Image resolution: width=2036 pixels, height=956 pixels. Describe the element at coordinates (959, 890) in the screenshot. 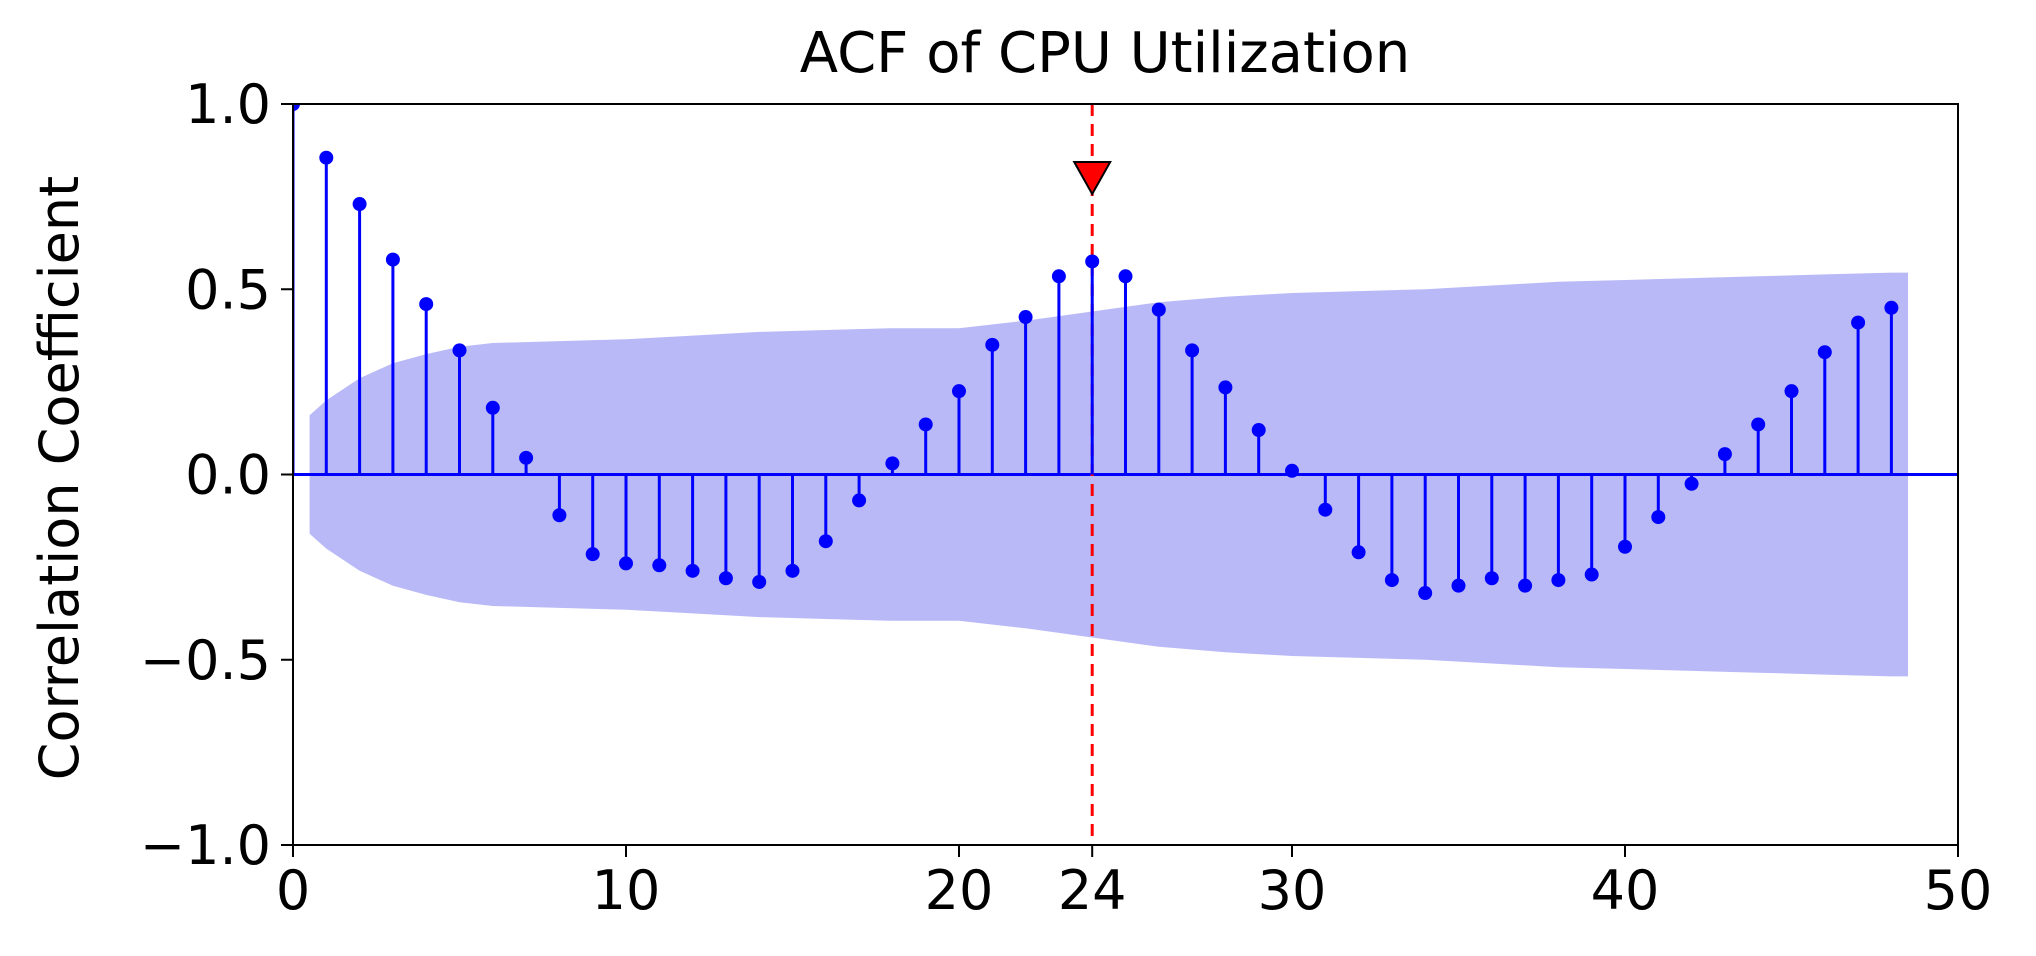

I see `x-tick-label-20: 20` at that location.